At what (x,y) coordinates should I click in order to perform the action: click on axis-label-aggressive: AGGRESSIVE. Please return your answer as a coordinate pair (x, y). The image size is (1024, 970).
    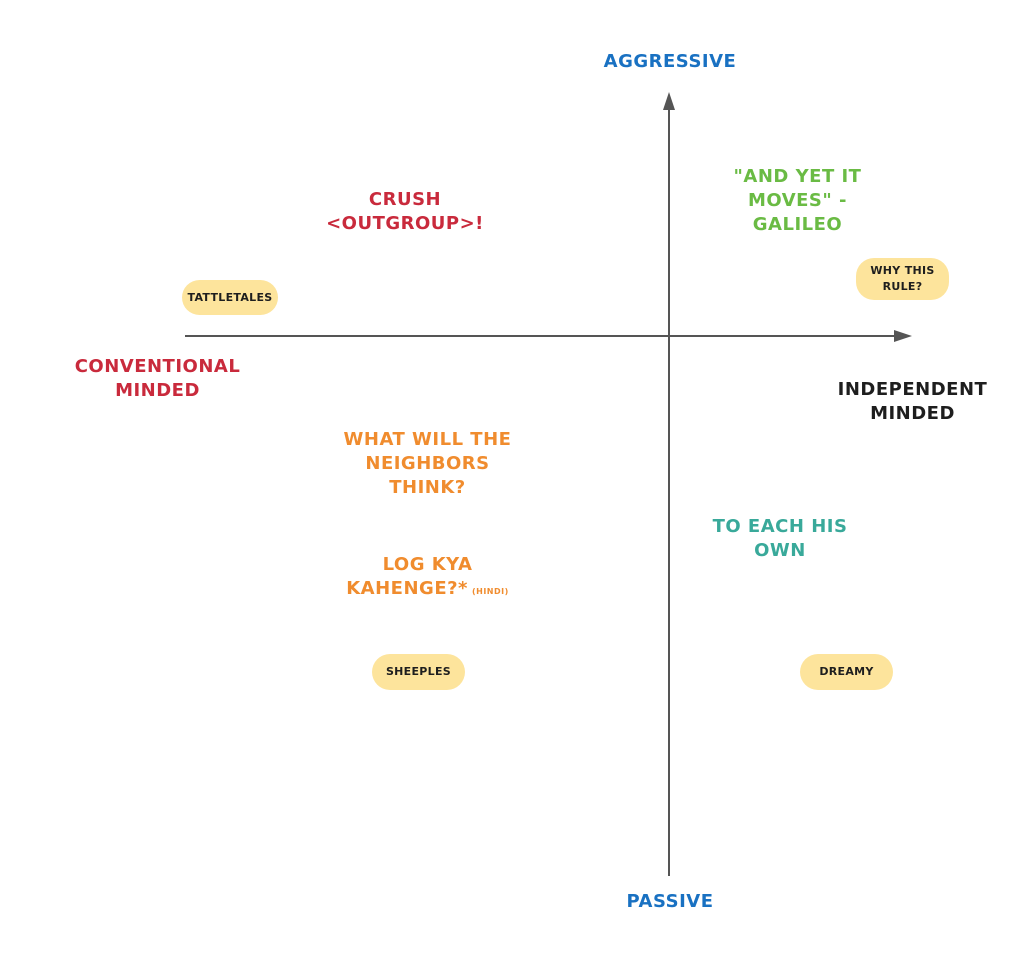
    Looking at the image, I should click on (670, 61).